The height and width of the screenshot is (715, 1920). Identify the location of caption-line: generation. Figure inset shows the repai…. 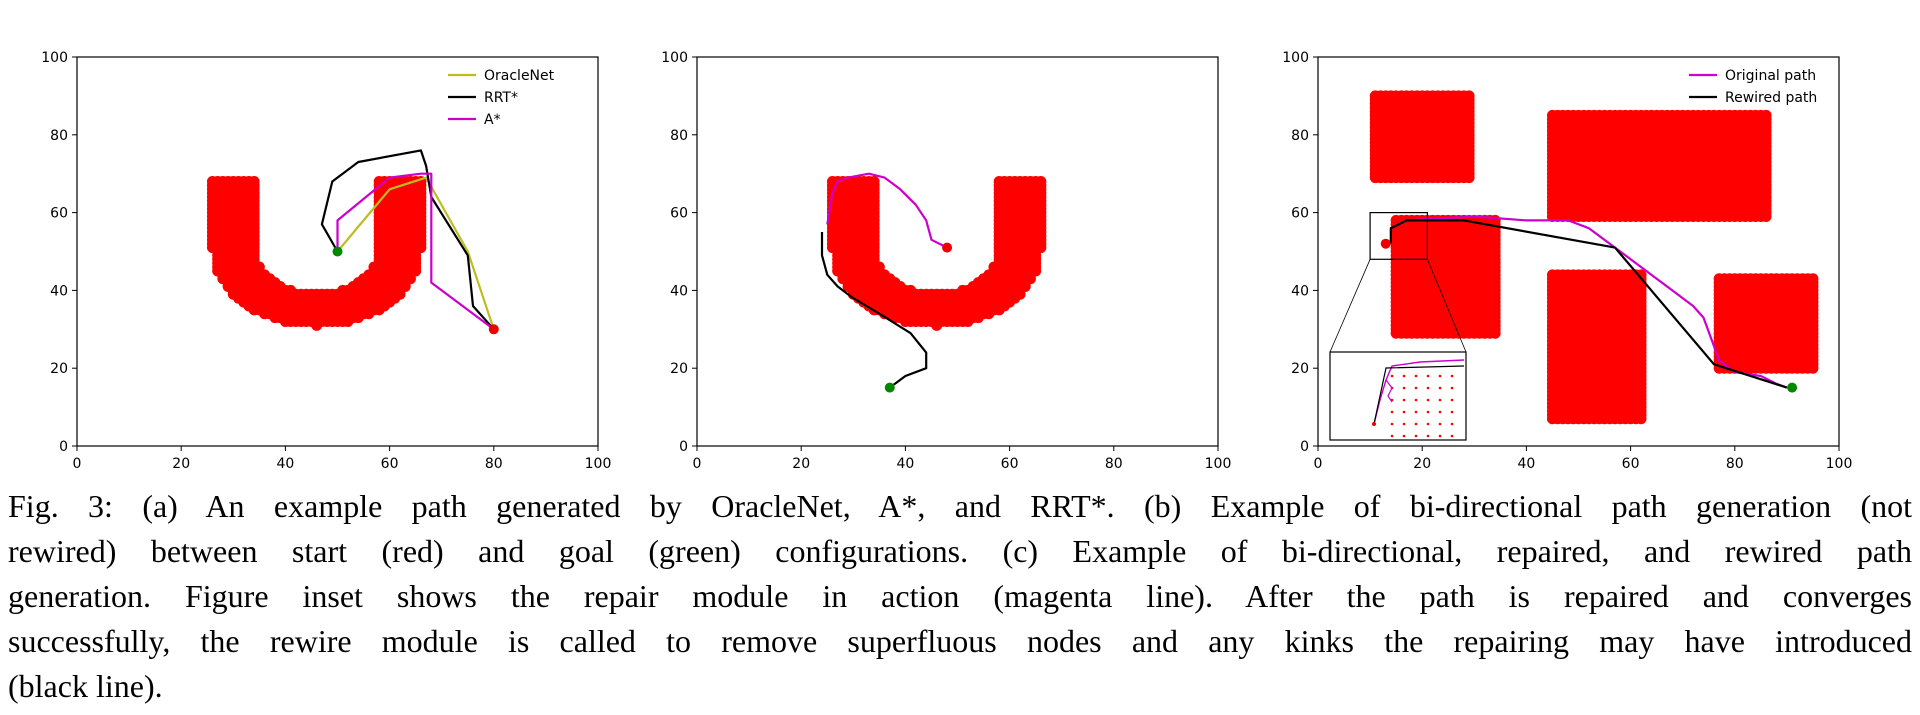
(960, 596).